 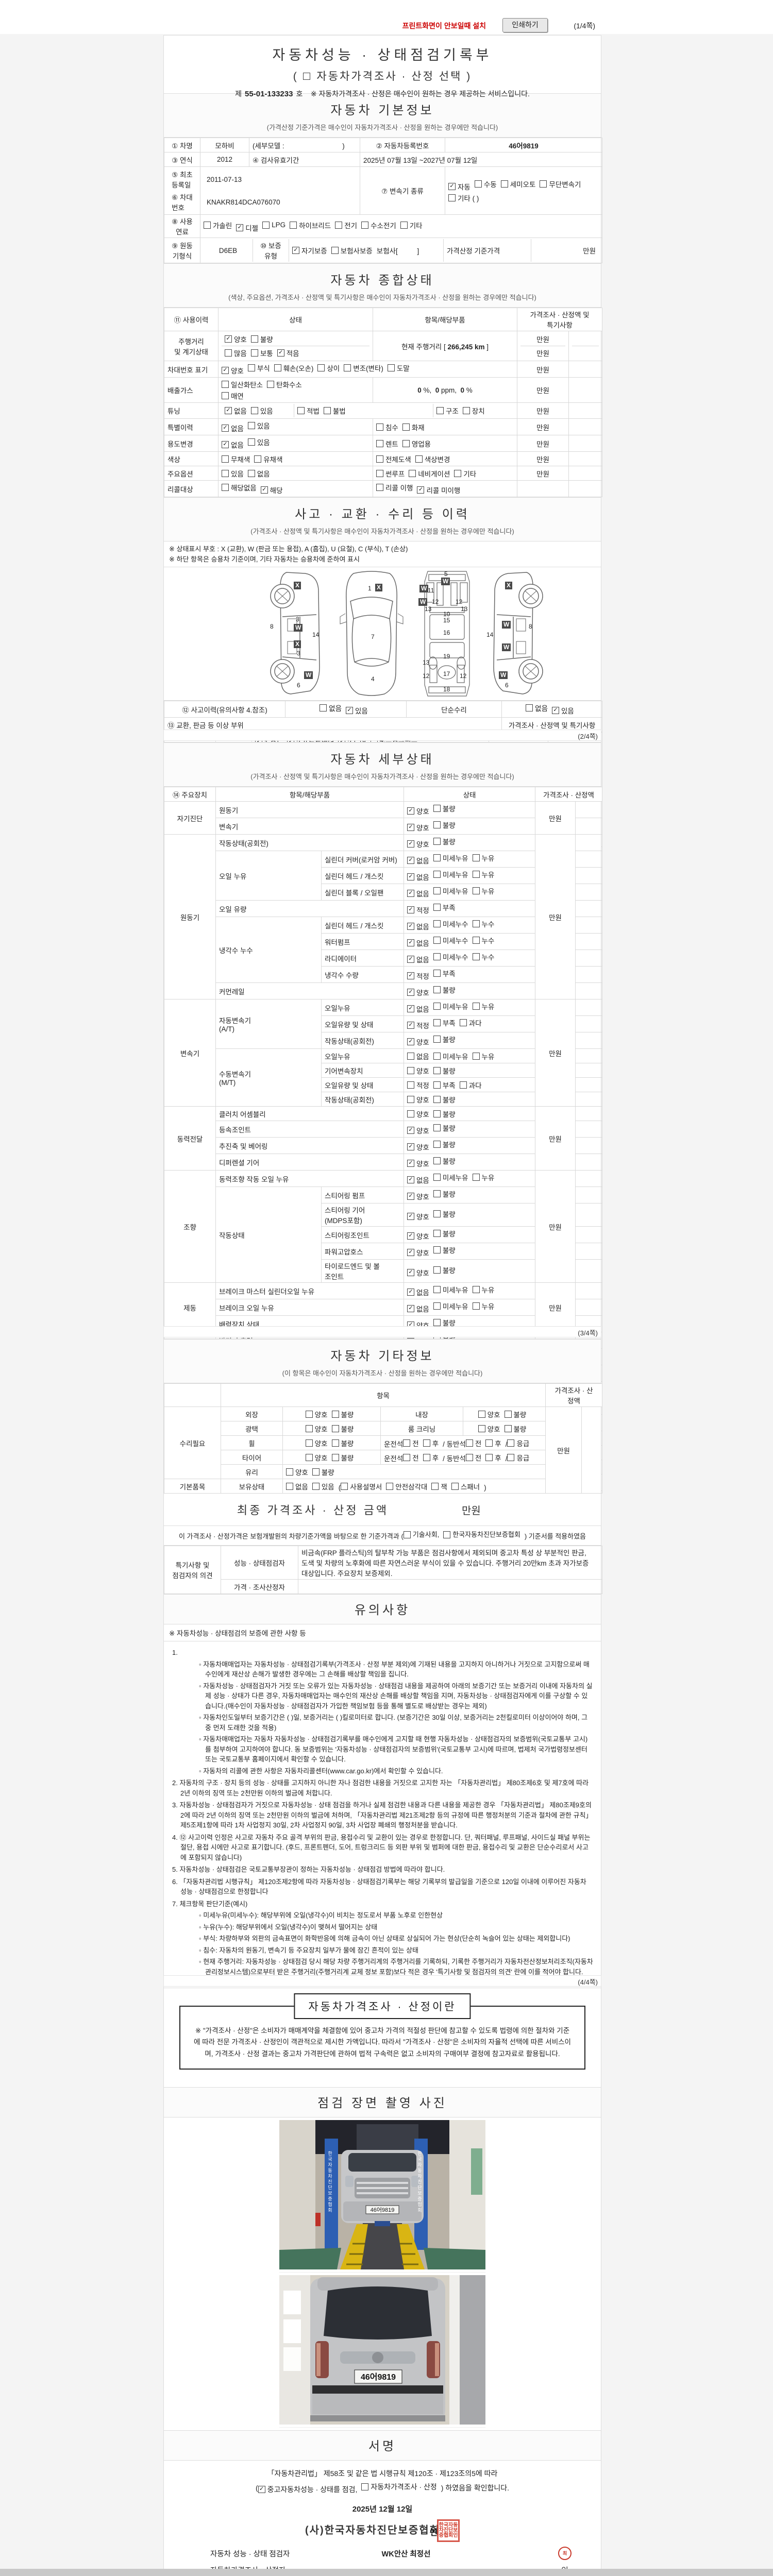 I want to click on checkbox-option: 보험사보증, so click(x=352, y=250).